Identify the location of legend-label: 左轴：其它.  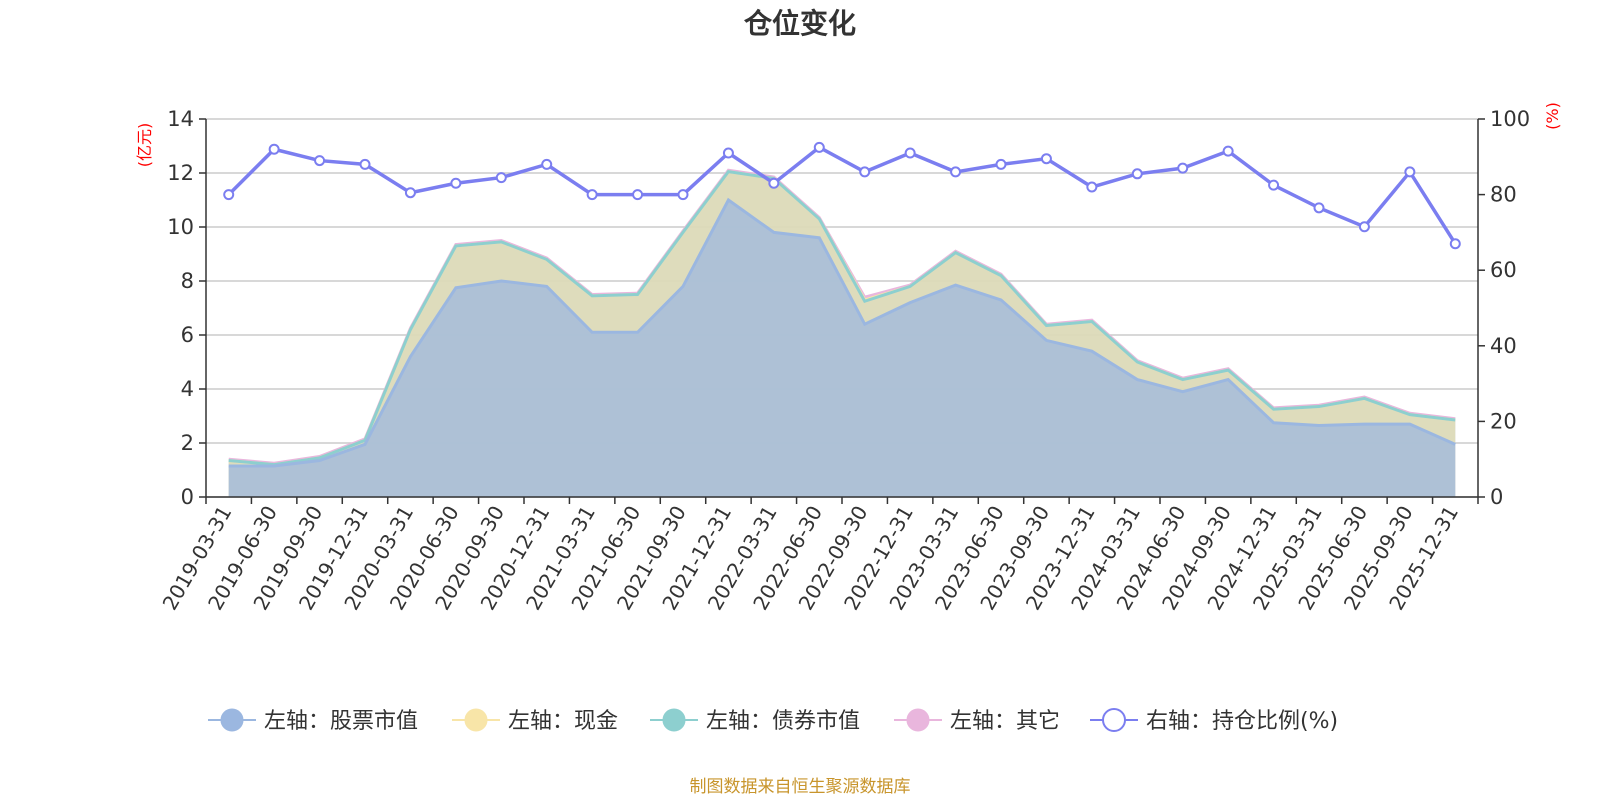
(1005, 721).